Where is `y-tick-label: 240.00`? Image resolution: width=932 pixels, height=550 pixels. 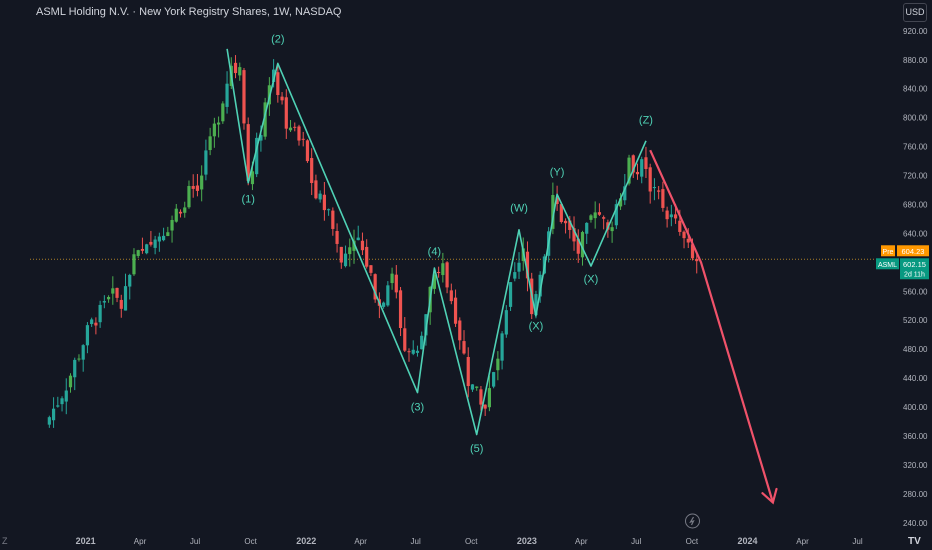 y-tick-label: 240.00 is located at coordinates (915, 523).